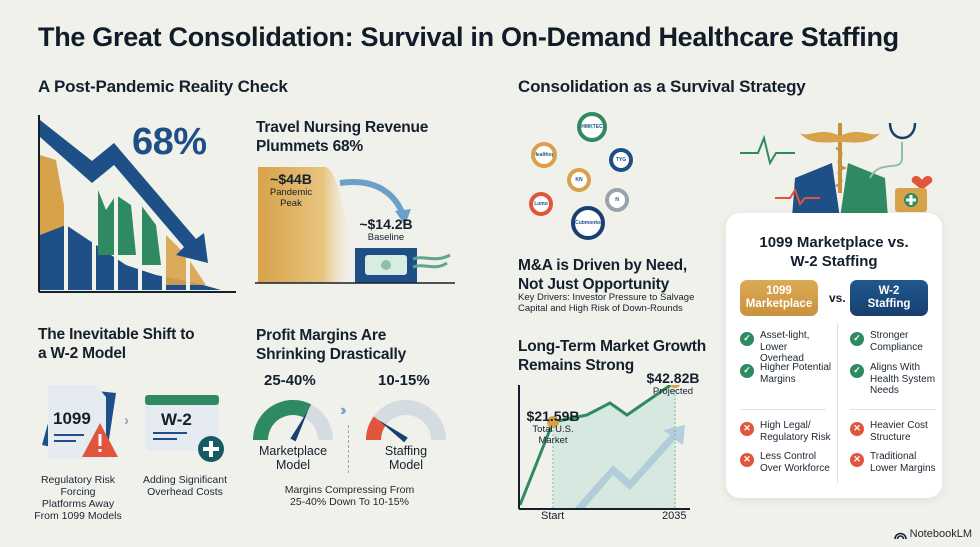  I want to click on end-point, so click(675, 386).